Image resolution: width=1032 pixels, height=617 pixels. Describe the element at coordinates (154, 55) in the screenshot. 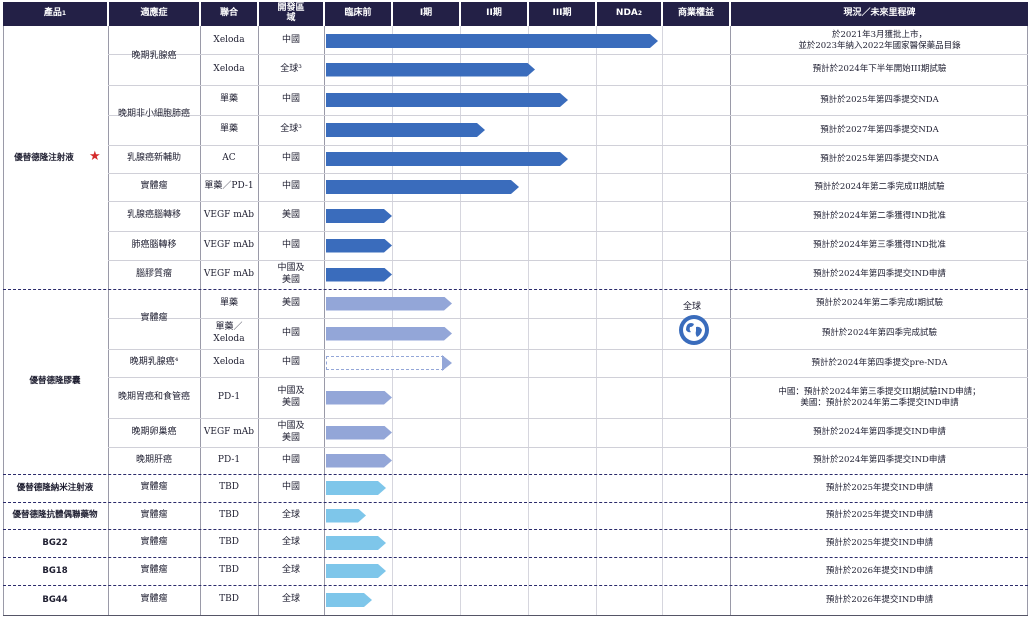

I see `indication-cell: 晚期乳腺癌` at that location.